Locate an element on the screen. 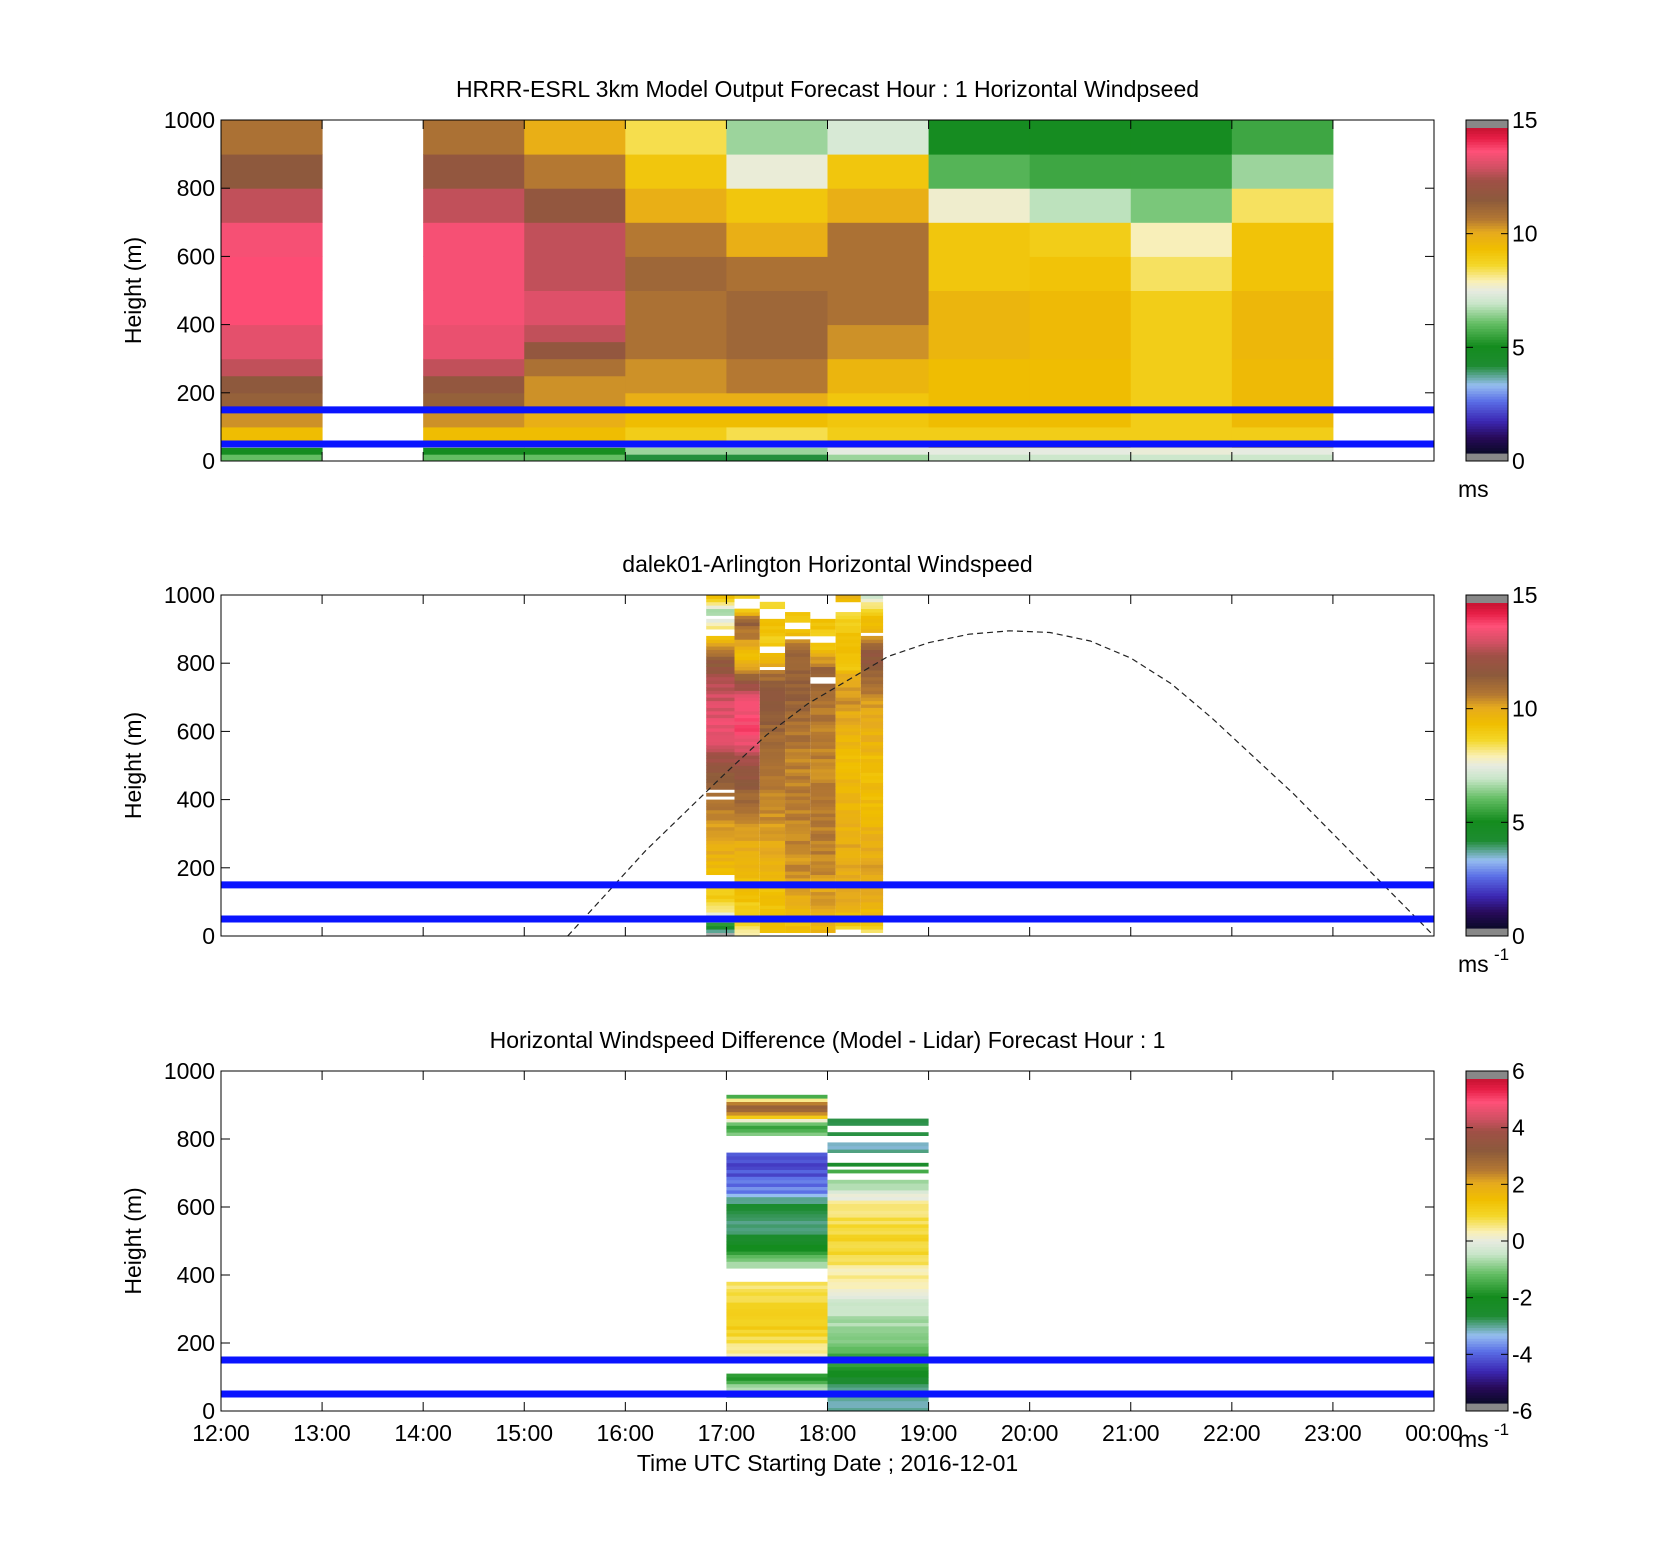 This screenshot has width=1680, height=1561. y-tick-label: 1000 is located at coordinates (189, 1071).